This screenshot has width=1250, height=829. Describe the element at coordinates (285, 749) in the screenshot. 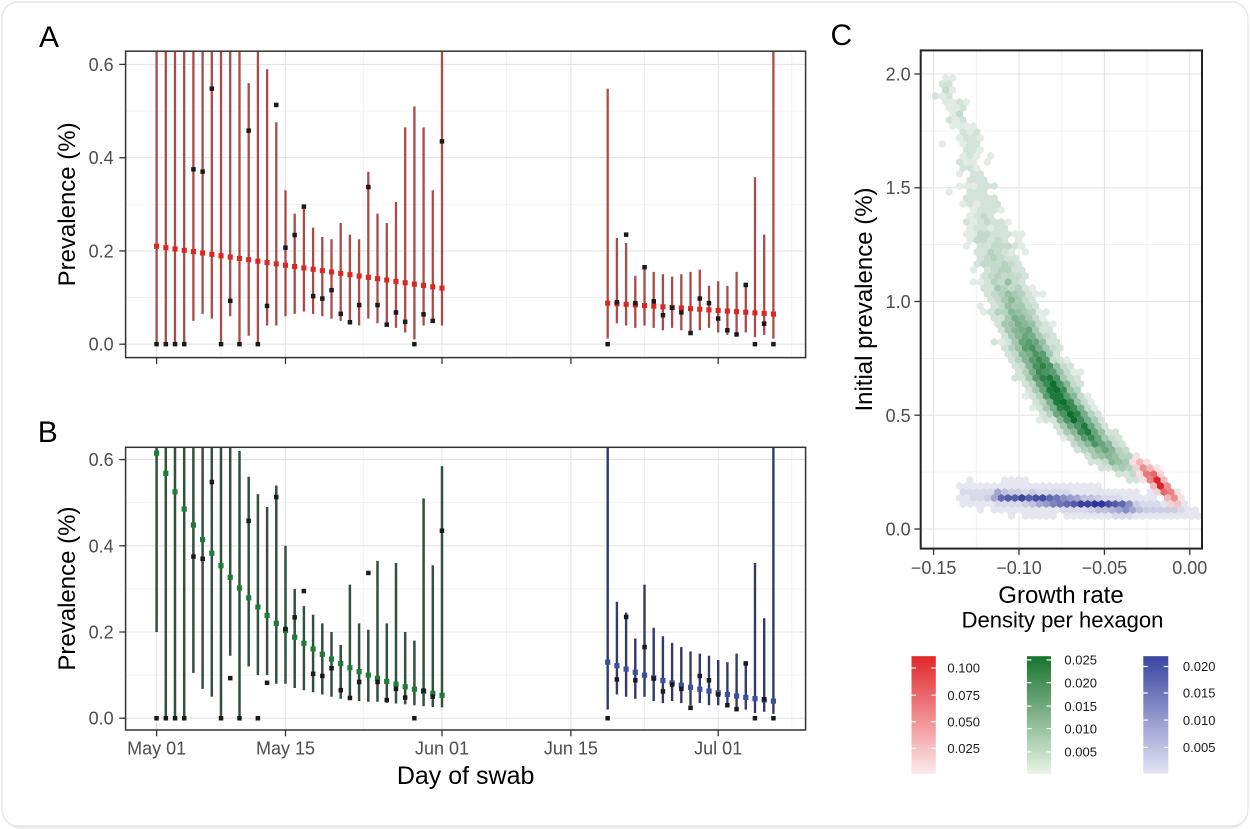

I see `svg-text: May 15` at that location.